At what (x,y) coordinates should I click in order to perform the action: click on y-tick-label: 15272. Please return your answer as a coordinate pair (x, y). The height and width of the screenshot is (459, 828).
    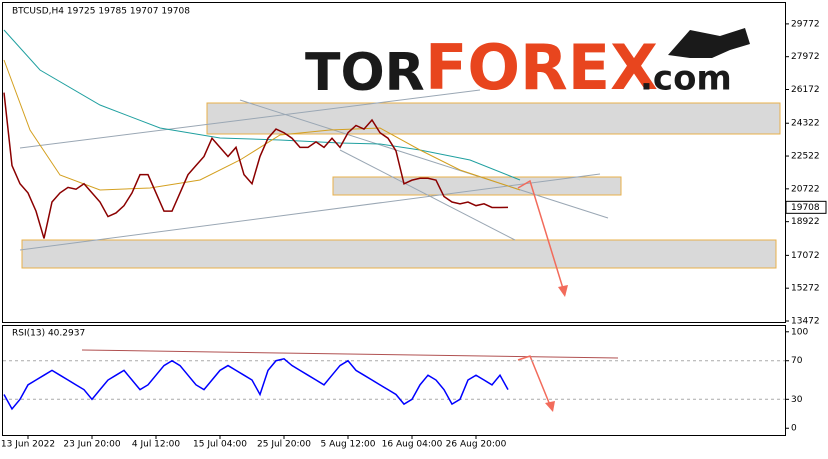
    Looking at the image, I should click on (805, 289).